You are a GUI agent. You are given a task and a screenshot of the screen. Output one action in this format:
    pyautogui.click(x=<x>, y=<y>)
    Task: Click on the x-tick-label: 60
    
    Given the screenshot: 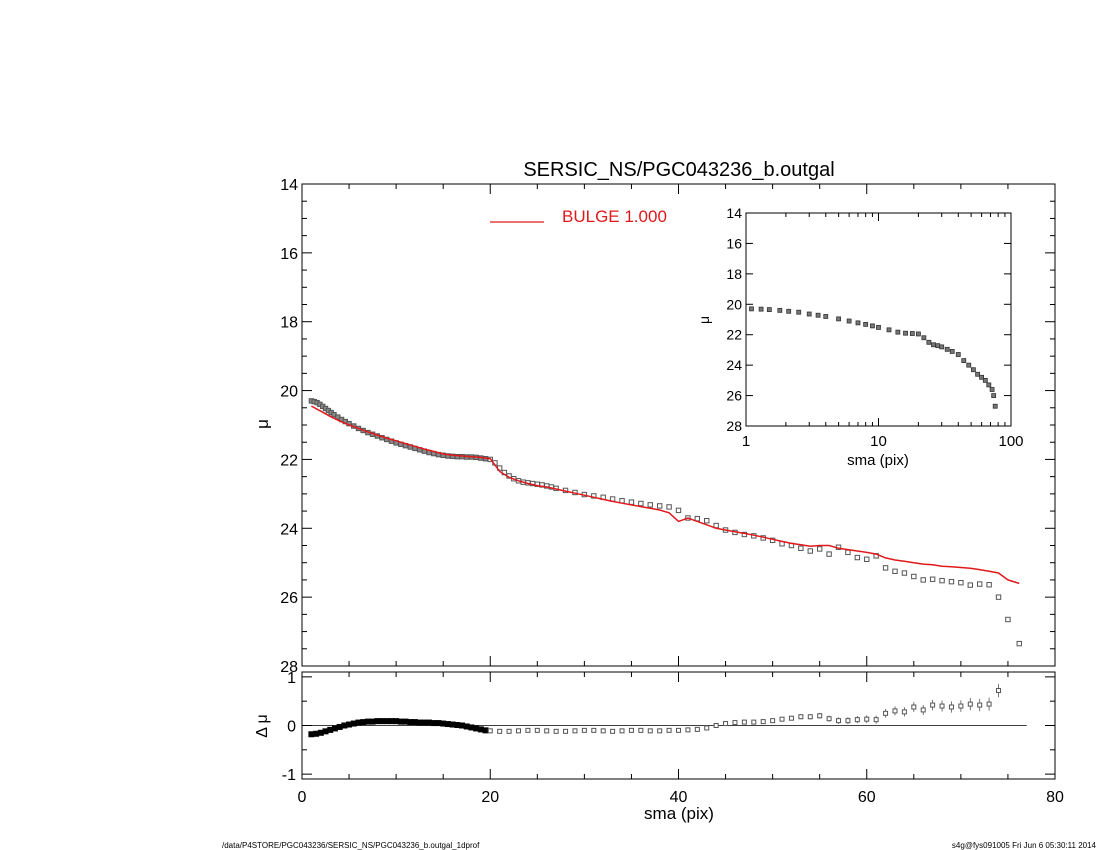 What is the action you would take?
    pyautogui.click(x=867, y=797)
    